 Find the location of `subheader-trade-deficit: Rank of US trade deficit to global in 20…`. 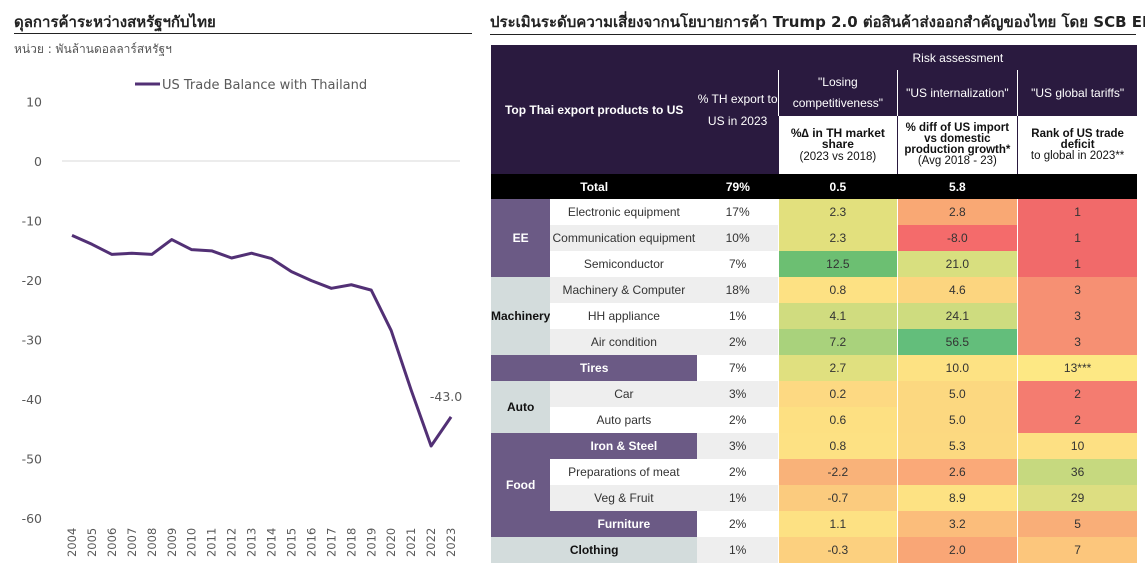

subheader-trade-deficit: Rank of US trade deficit to global in 20… is located at coordinates (1077, 145).